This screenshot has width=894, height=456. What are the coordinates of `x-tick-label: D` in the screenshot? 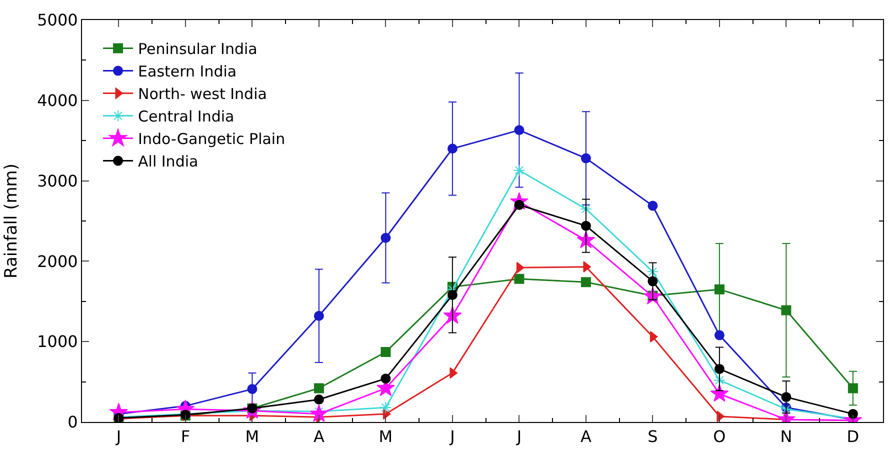 It's located at (853, 436).